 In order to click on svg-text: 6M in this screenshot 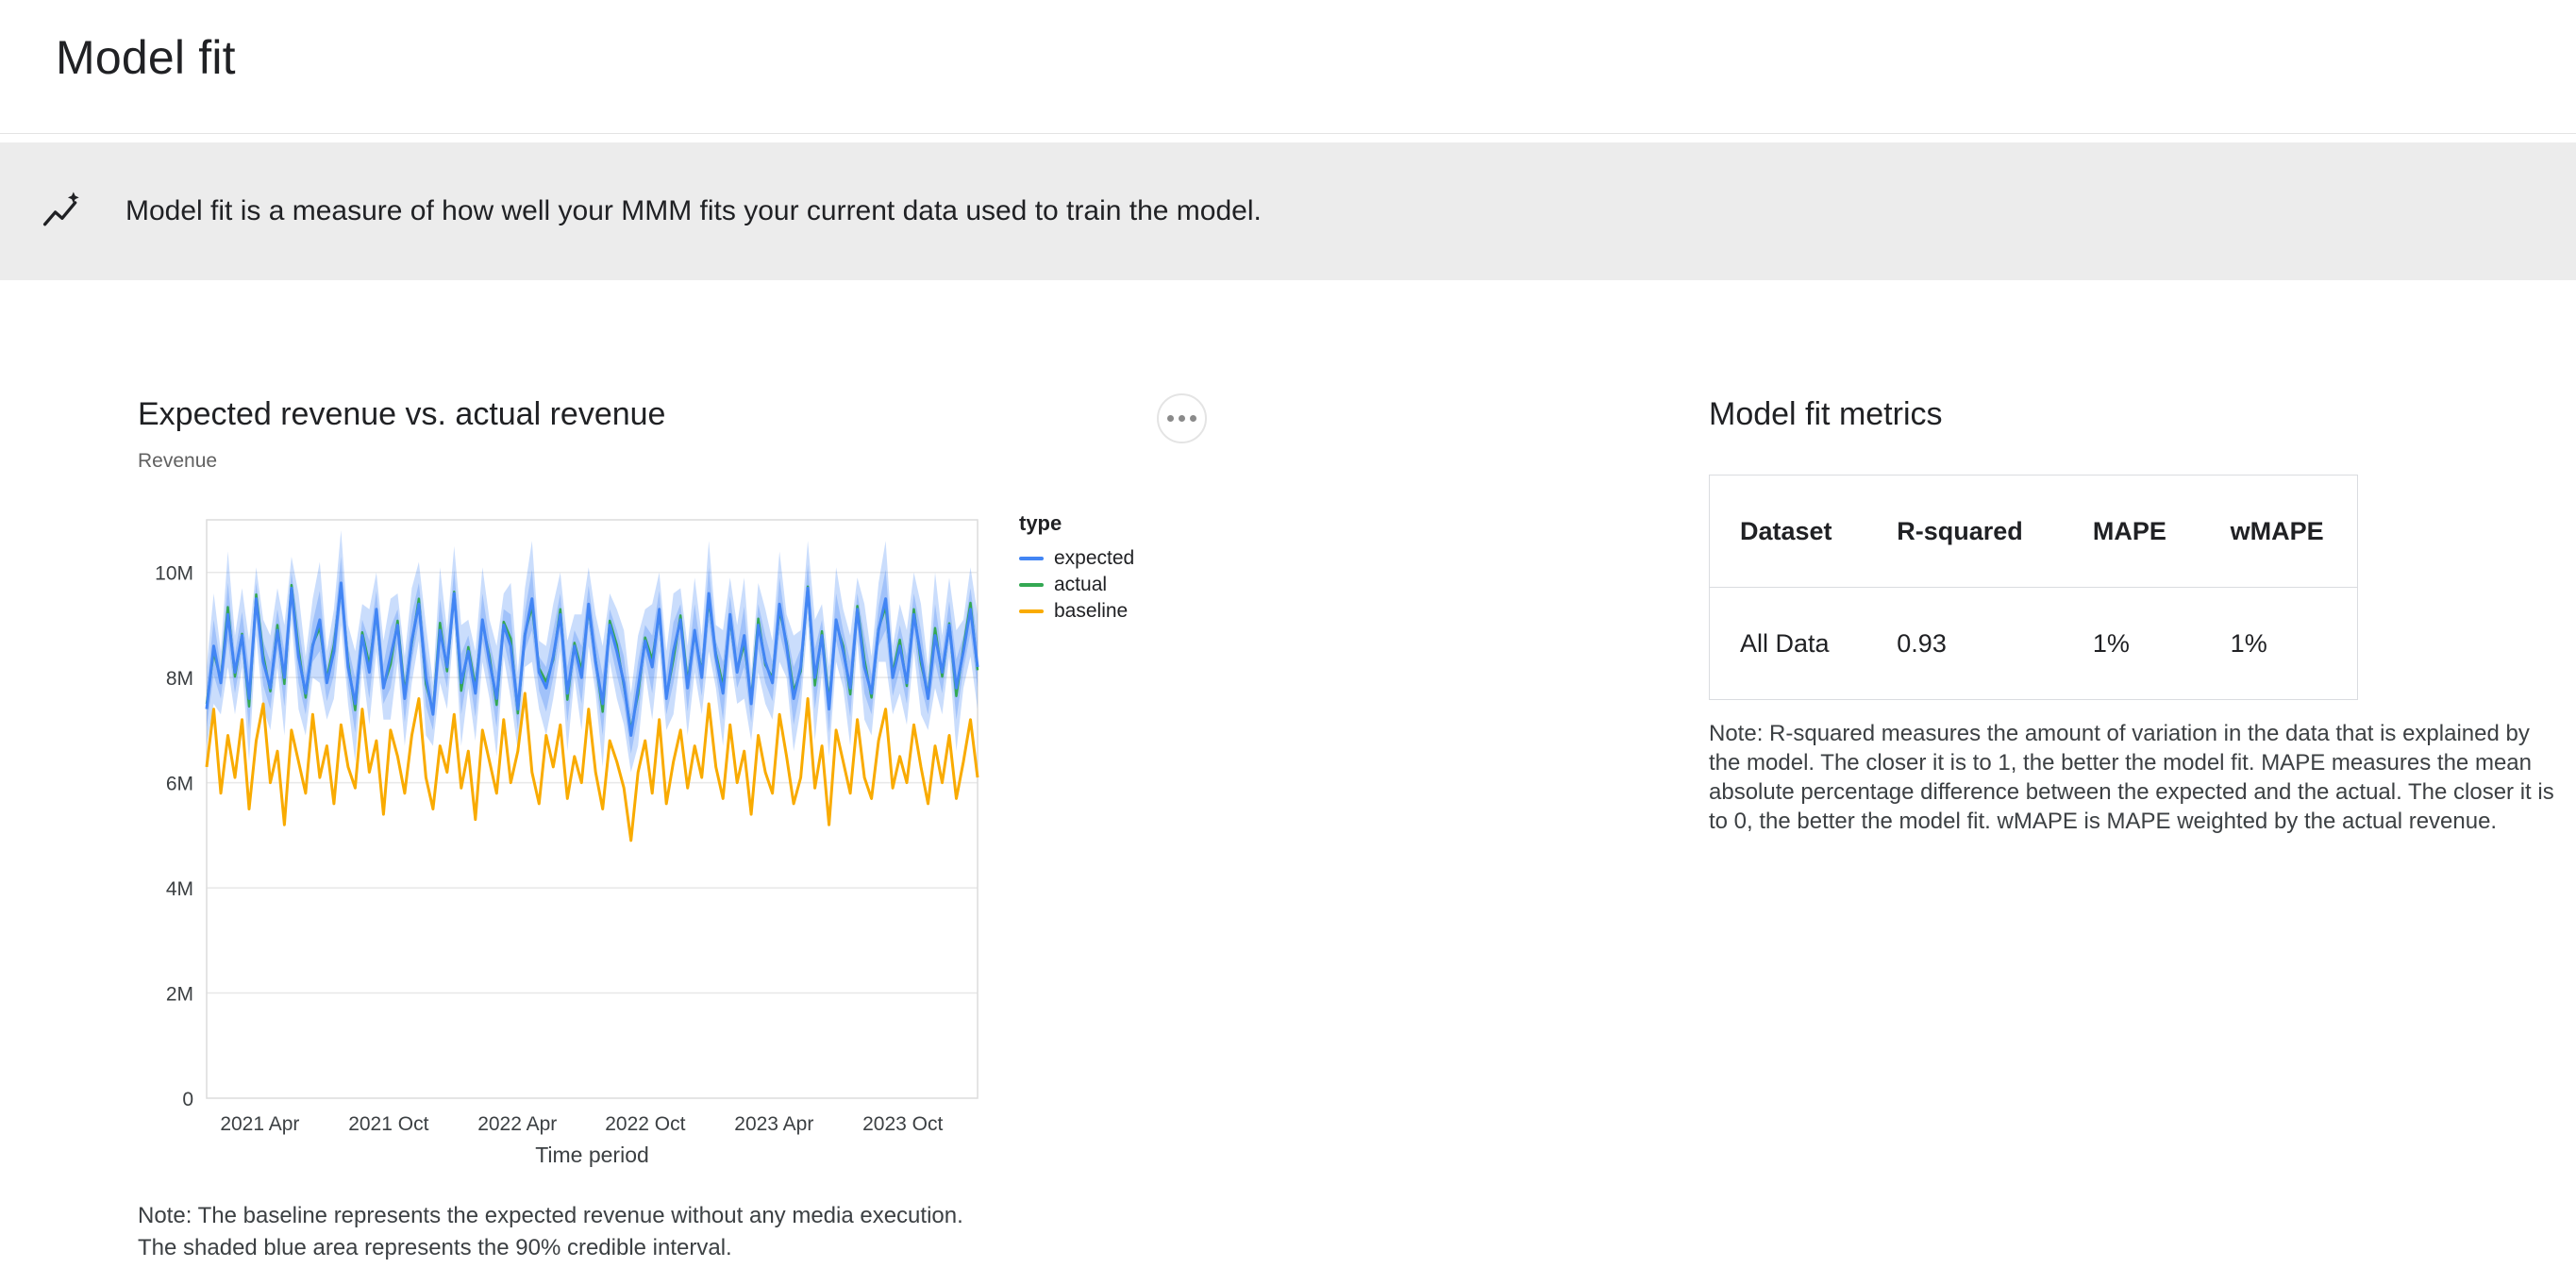, I will do `click(179, 784)`.